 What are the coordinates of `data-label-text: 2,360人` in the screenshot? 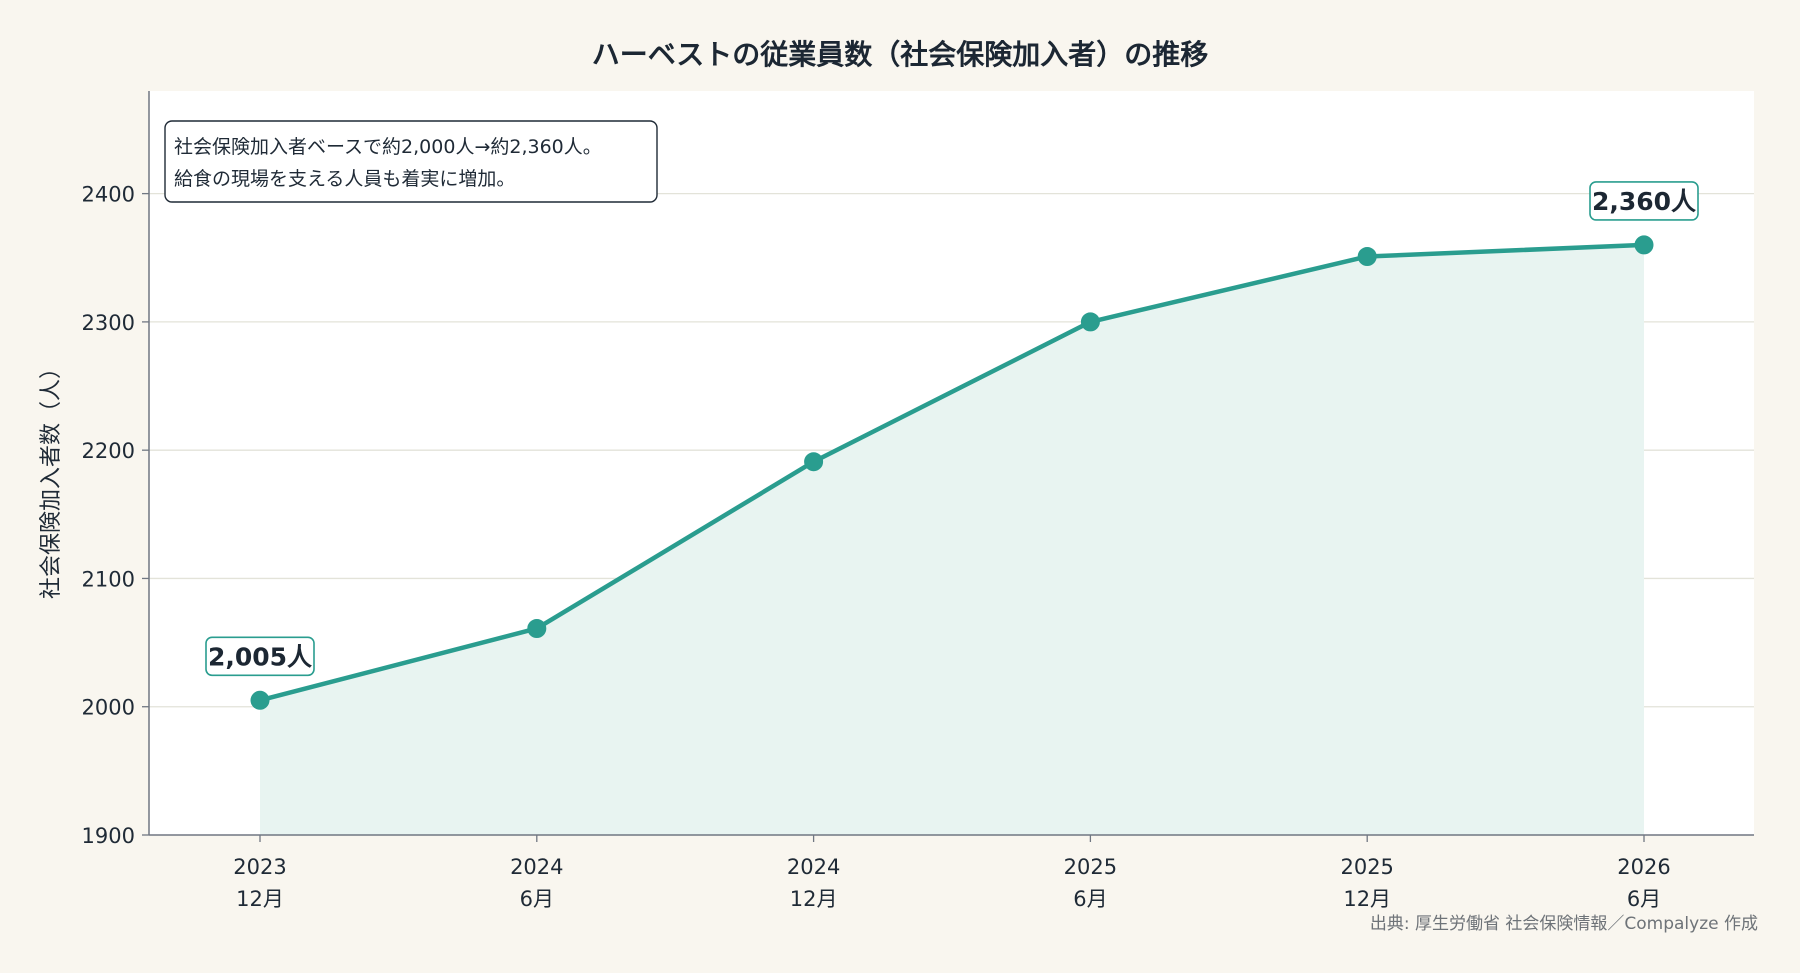 It's located at (1644, 201).